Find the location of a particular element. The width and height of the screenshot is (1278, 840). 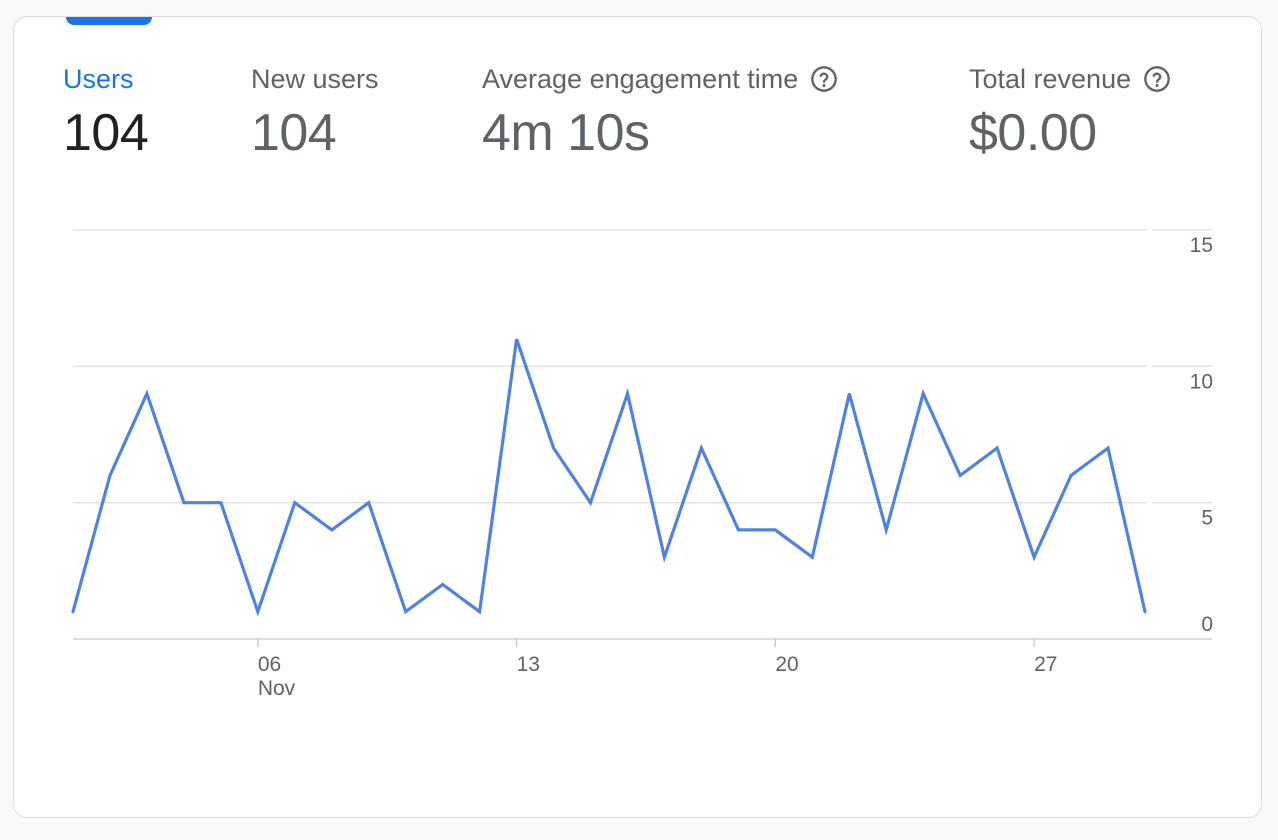

metric-total-revenue-label-text: Total revenue is located at coordinates (1050, 78).